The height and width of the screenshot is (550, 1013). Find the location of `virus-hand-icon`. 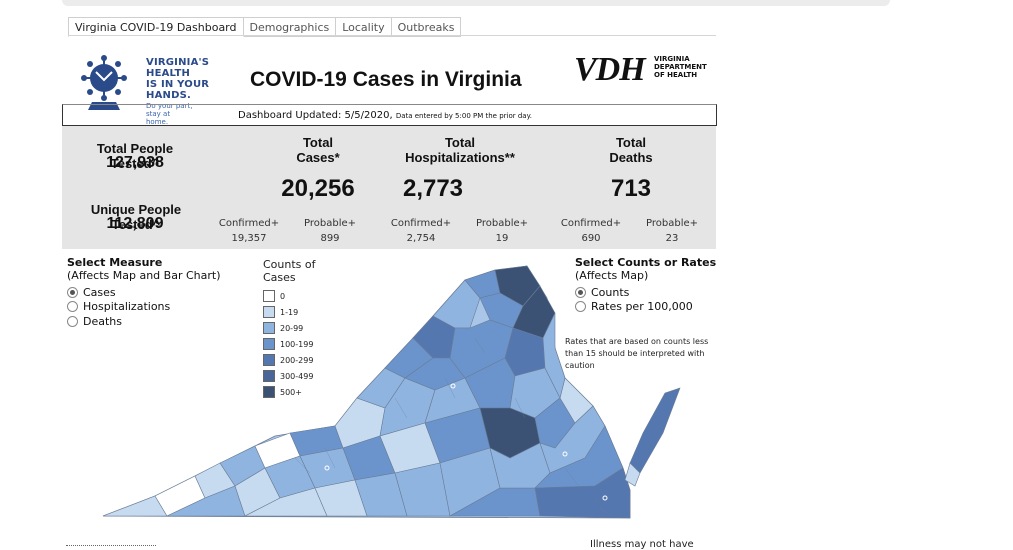

virus-hand-icon is located at coordinates (104, 82).